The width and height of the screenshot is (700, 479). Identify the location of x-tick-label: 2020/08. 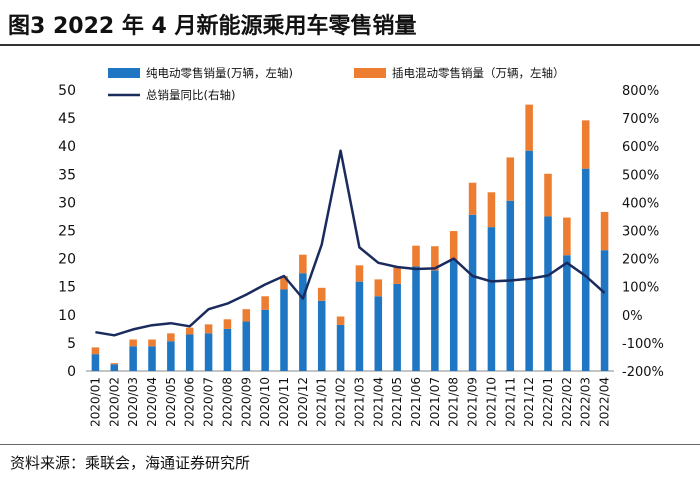
(227, 402).